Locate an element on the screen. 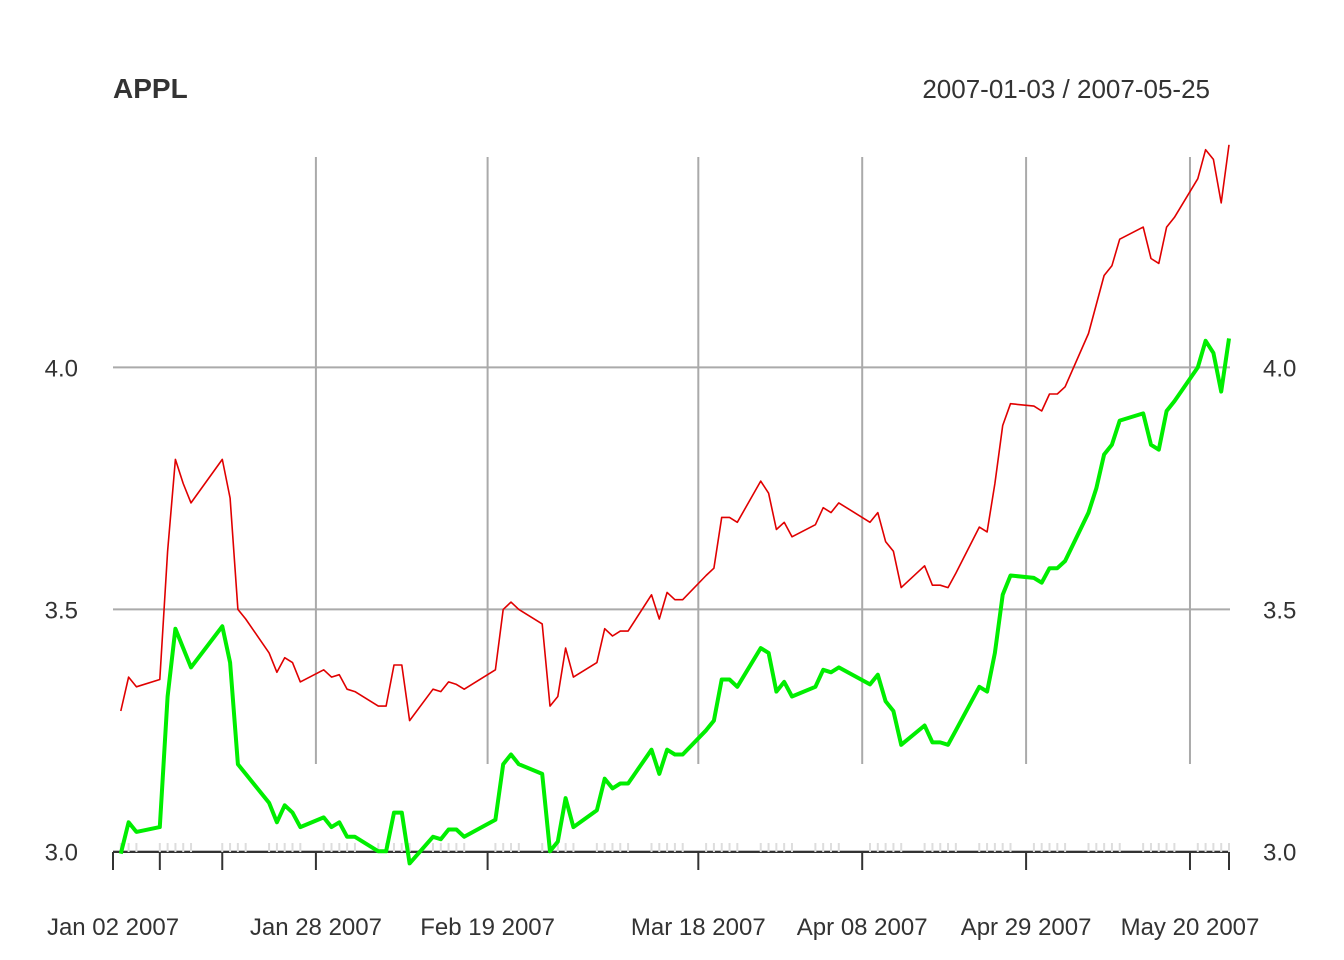 The height and width of the screenshot is (960, 1344). y-tick-label-left: 3.5 is located at coordinates (61, 610).